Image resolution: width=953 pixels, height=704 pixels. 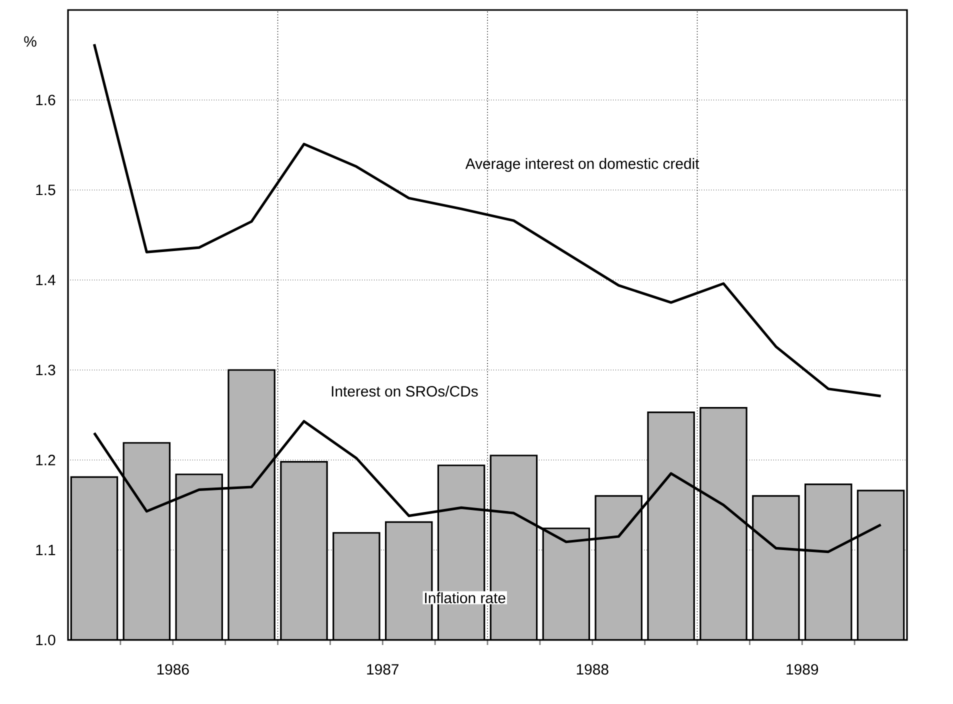 What do you see at coordinates (592, 669) in the screenshot?
I see `x-tick-label: 1988` at bounding box center [592, 669].